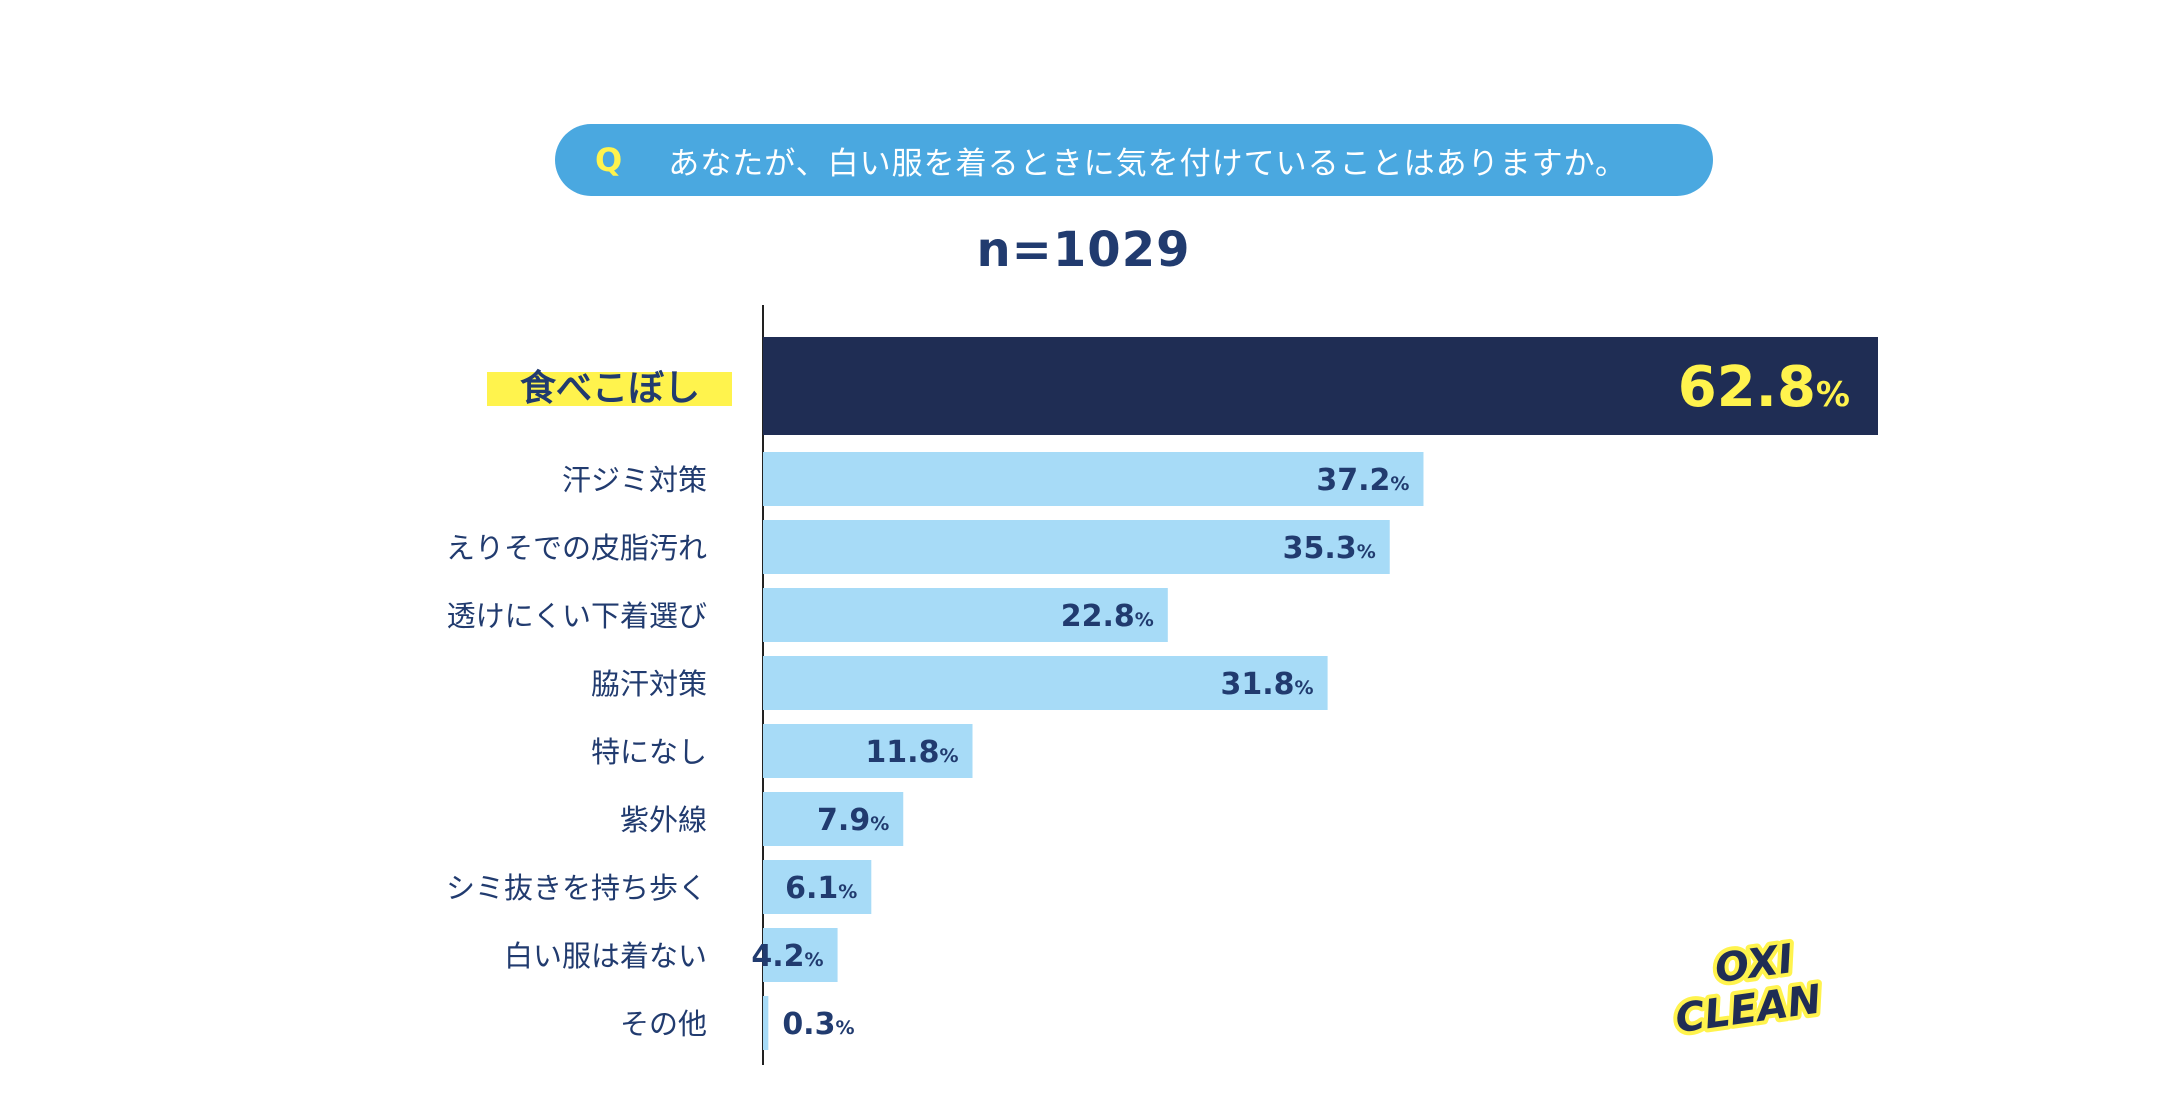 This screenshot has height=1111, width=2167. Describe the element at coordinates (821, 888) in the screenshot. I see `value-label-7: 6.1%` at that location.